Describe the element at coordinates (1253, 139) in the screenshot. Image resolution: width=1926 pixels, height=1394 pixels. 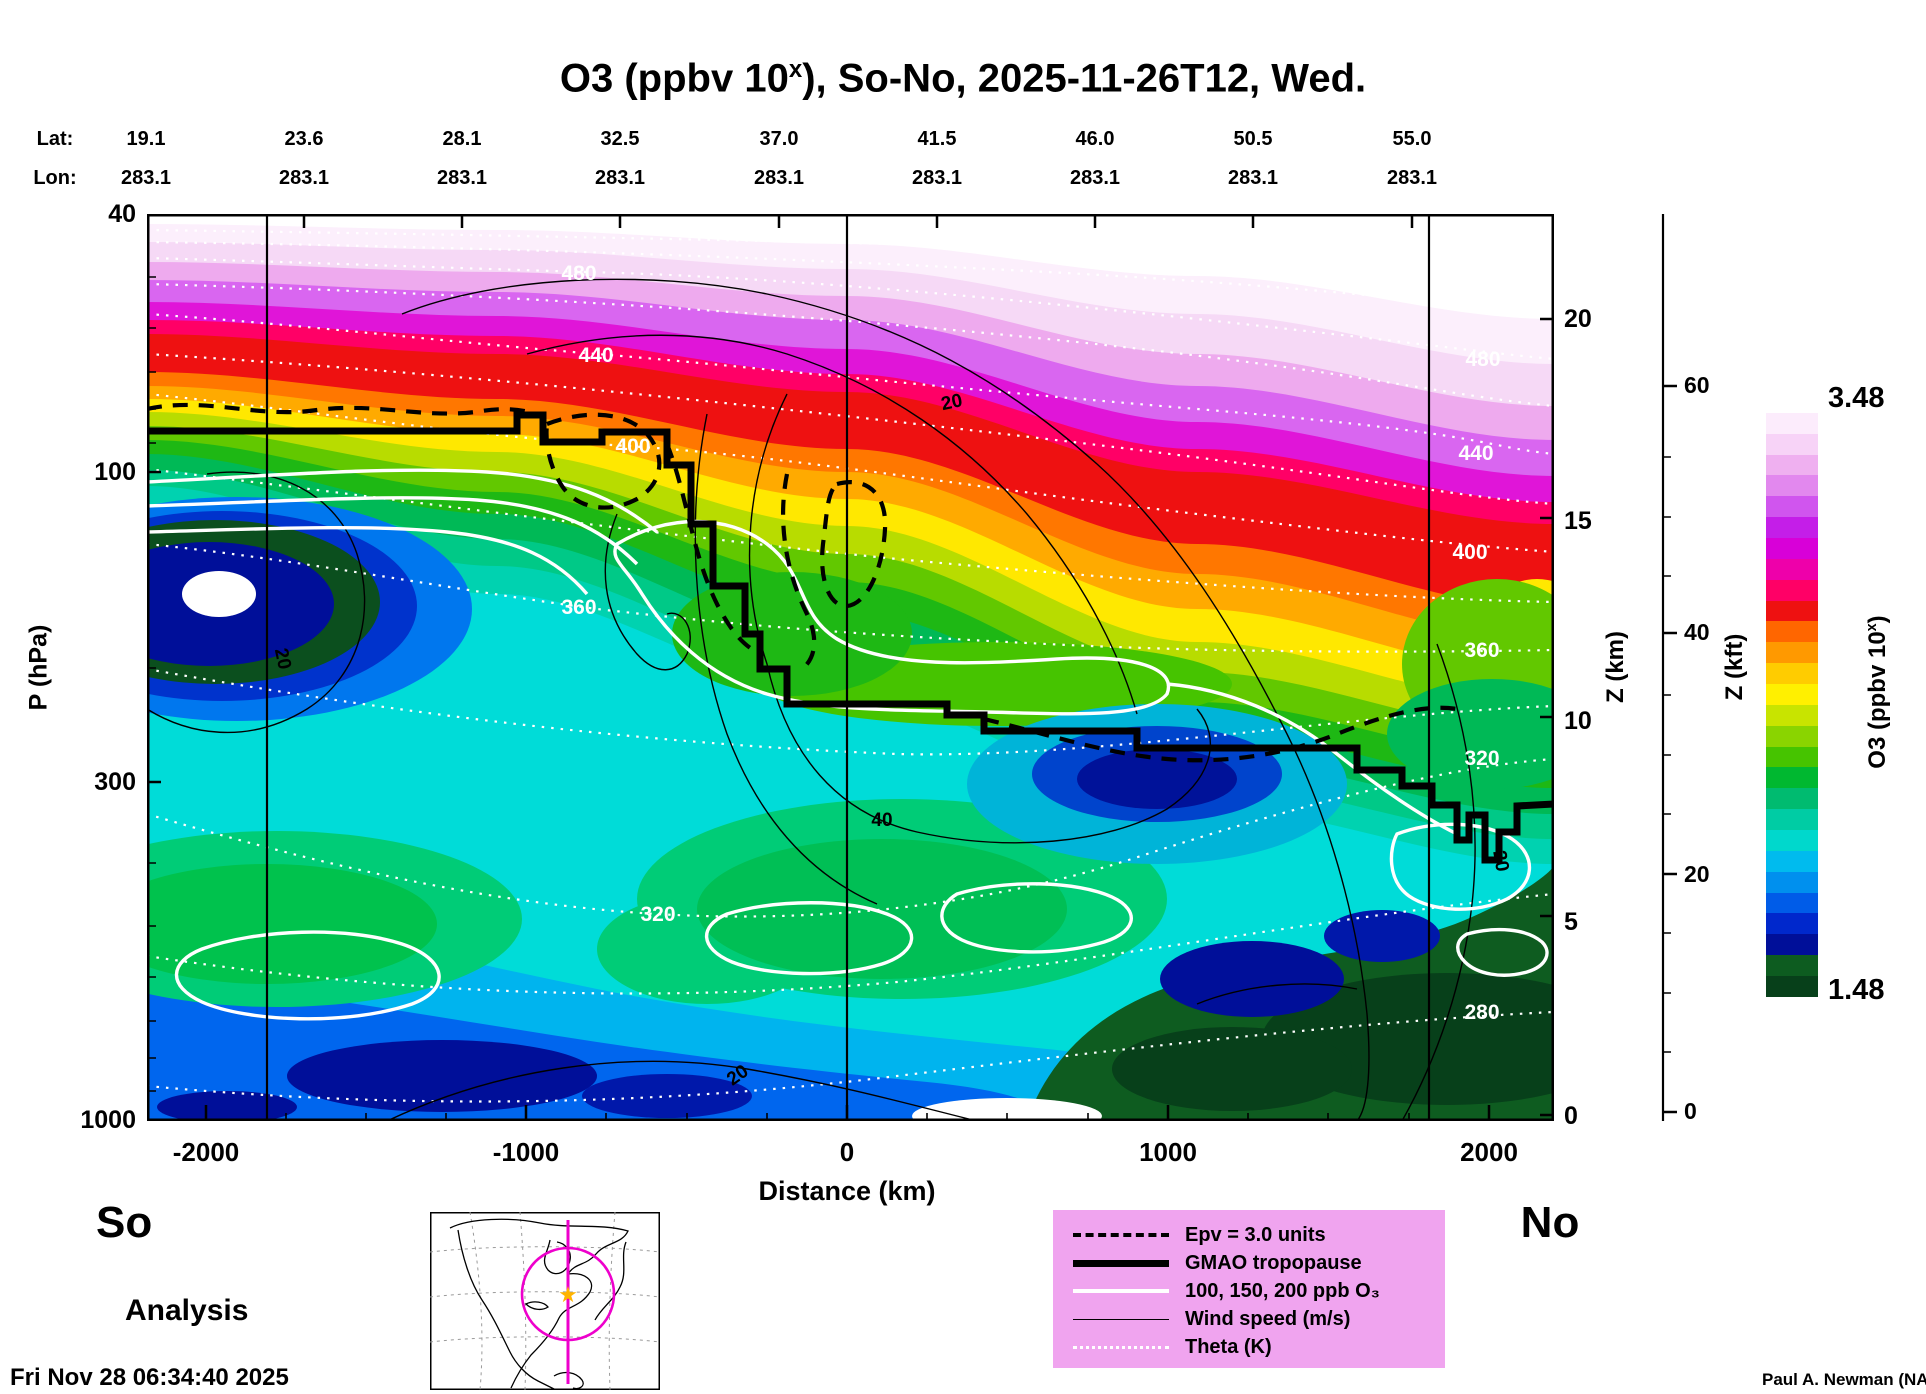
I see `lat-value: 50.5` at that location.